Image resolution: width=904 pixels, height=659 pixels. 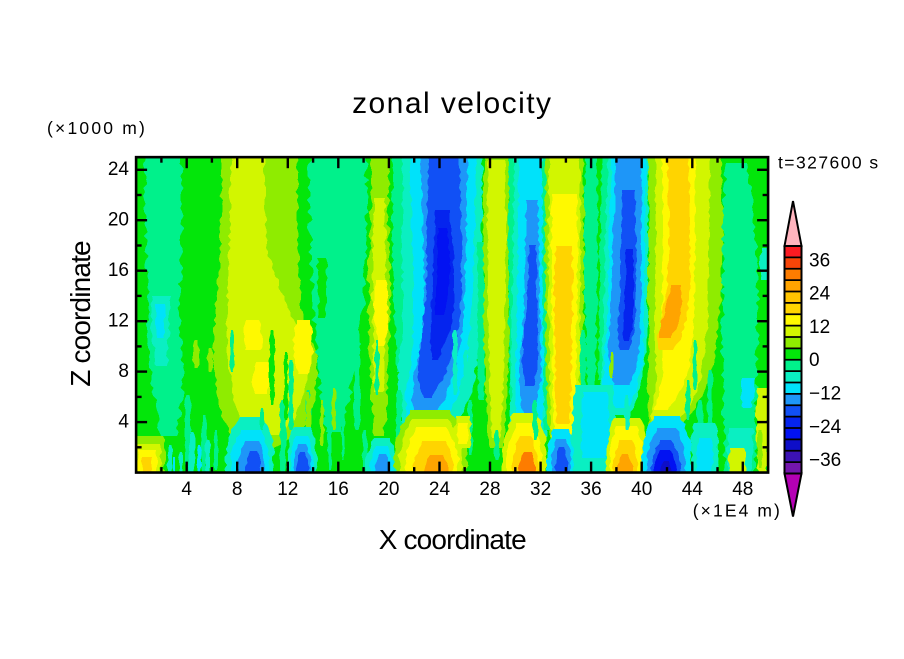 I want to click on svg-text: zonal velocity, so click(x=452, y=103).